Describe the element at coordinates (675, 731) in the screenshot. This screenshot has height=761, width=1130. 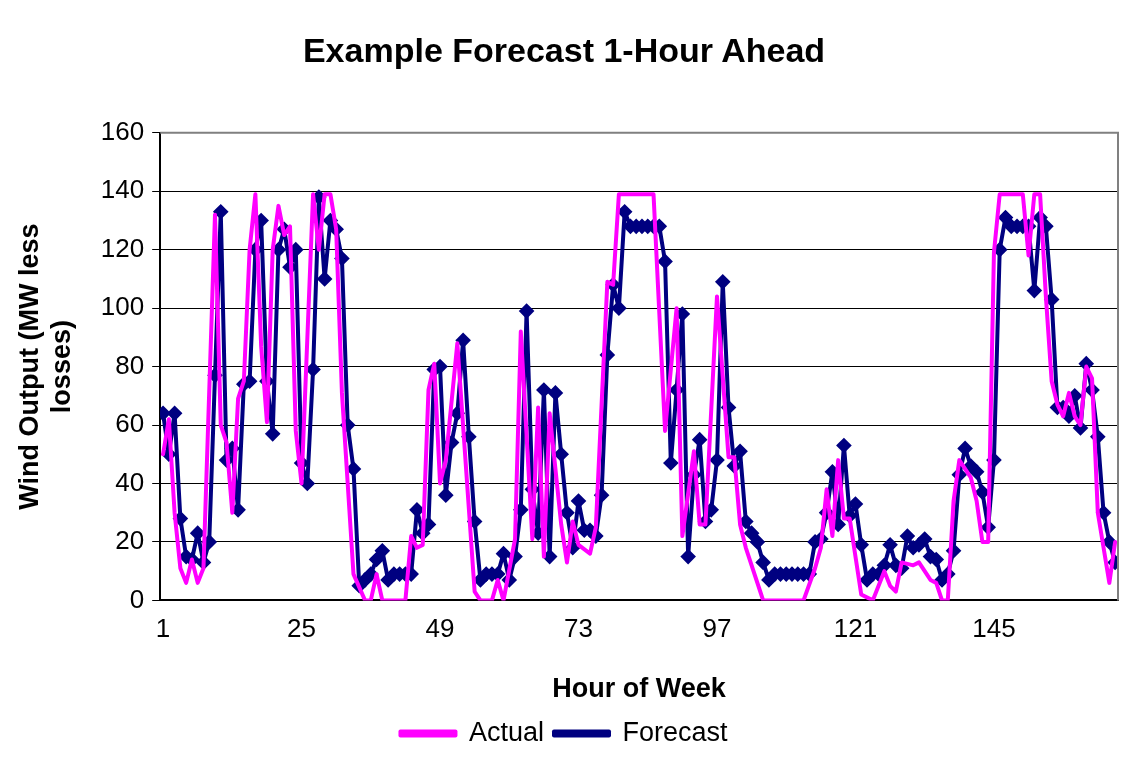
I see `legend-label: Forecast` at that location.